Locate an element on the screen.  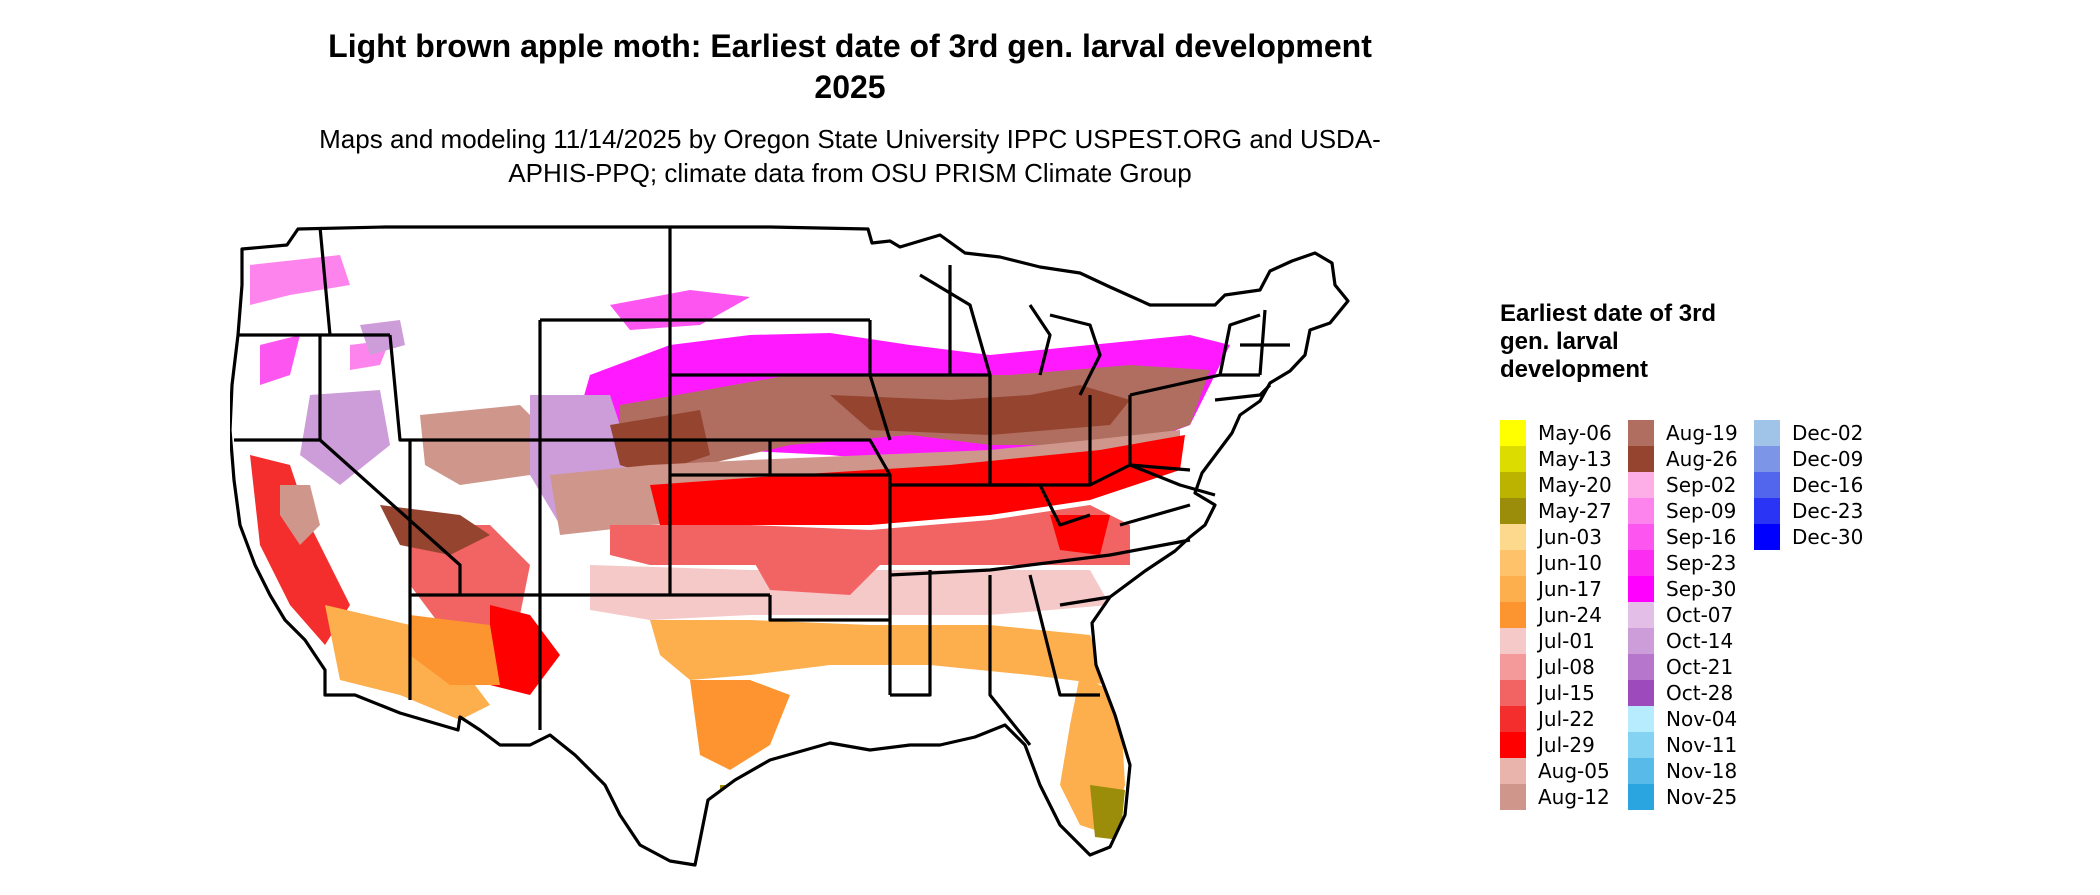
legend-item: Aug-26 is located at coordinates (1683, 459).